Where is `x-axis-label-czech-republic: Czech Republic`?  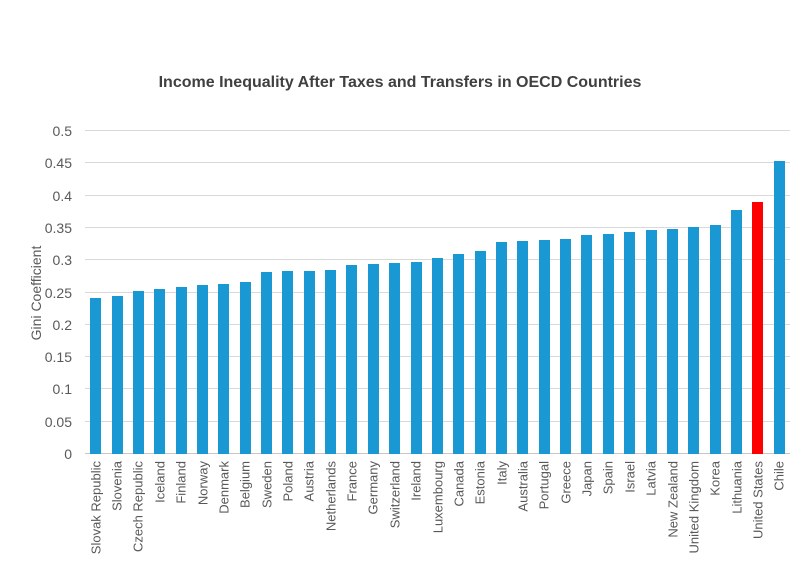 x-axis-label-czech-republic: Czech Republic is located at coordinates (138, 507).